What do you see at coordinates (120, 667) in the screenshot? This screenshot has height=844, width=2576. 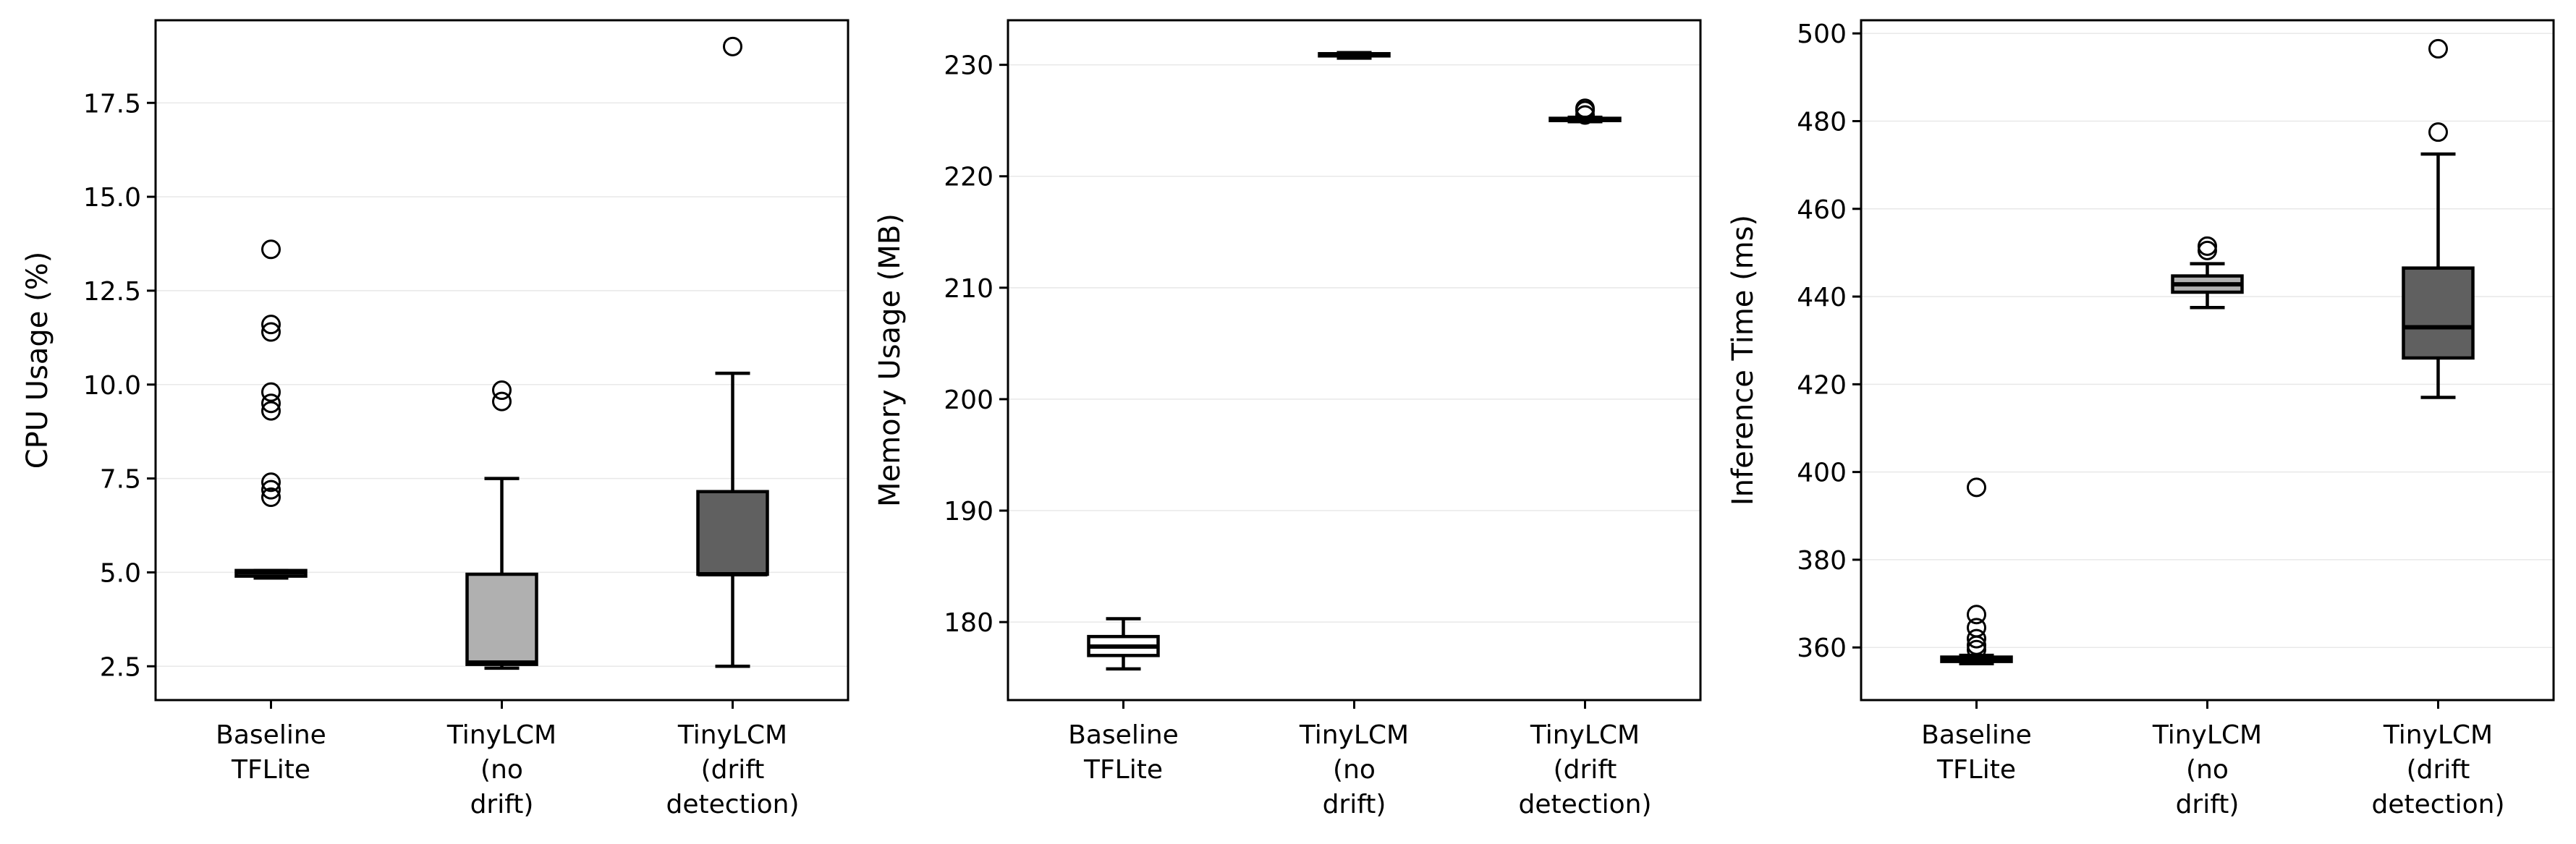 I see `y-tick-label: 2.5` at bounding box center [120, 667].